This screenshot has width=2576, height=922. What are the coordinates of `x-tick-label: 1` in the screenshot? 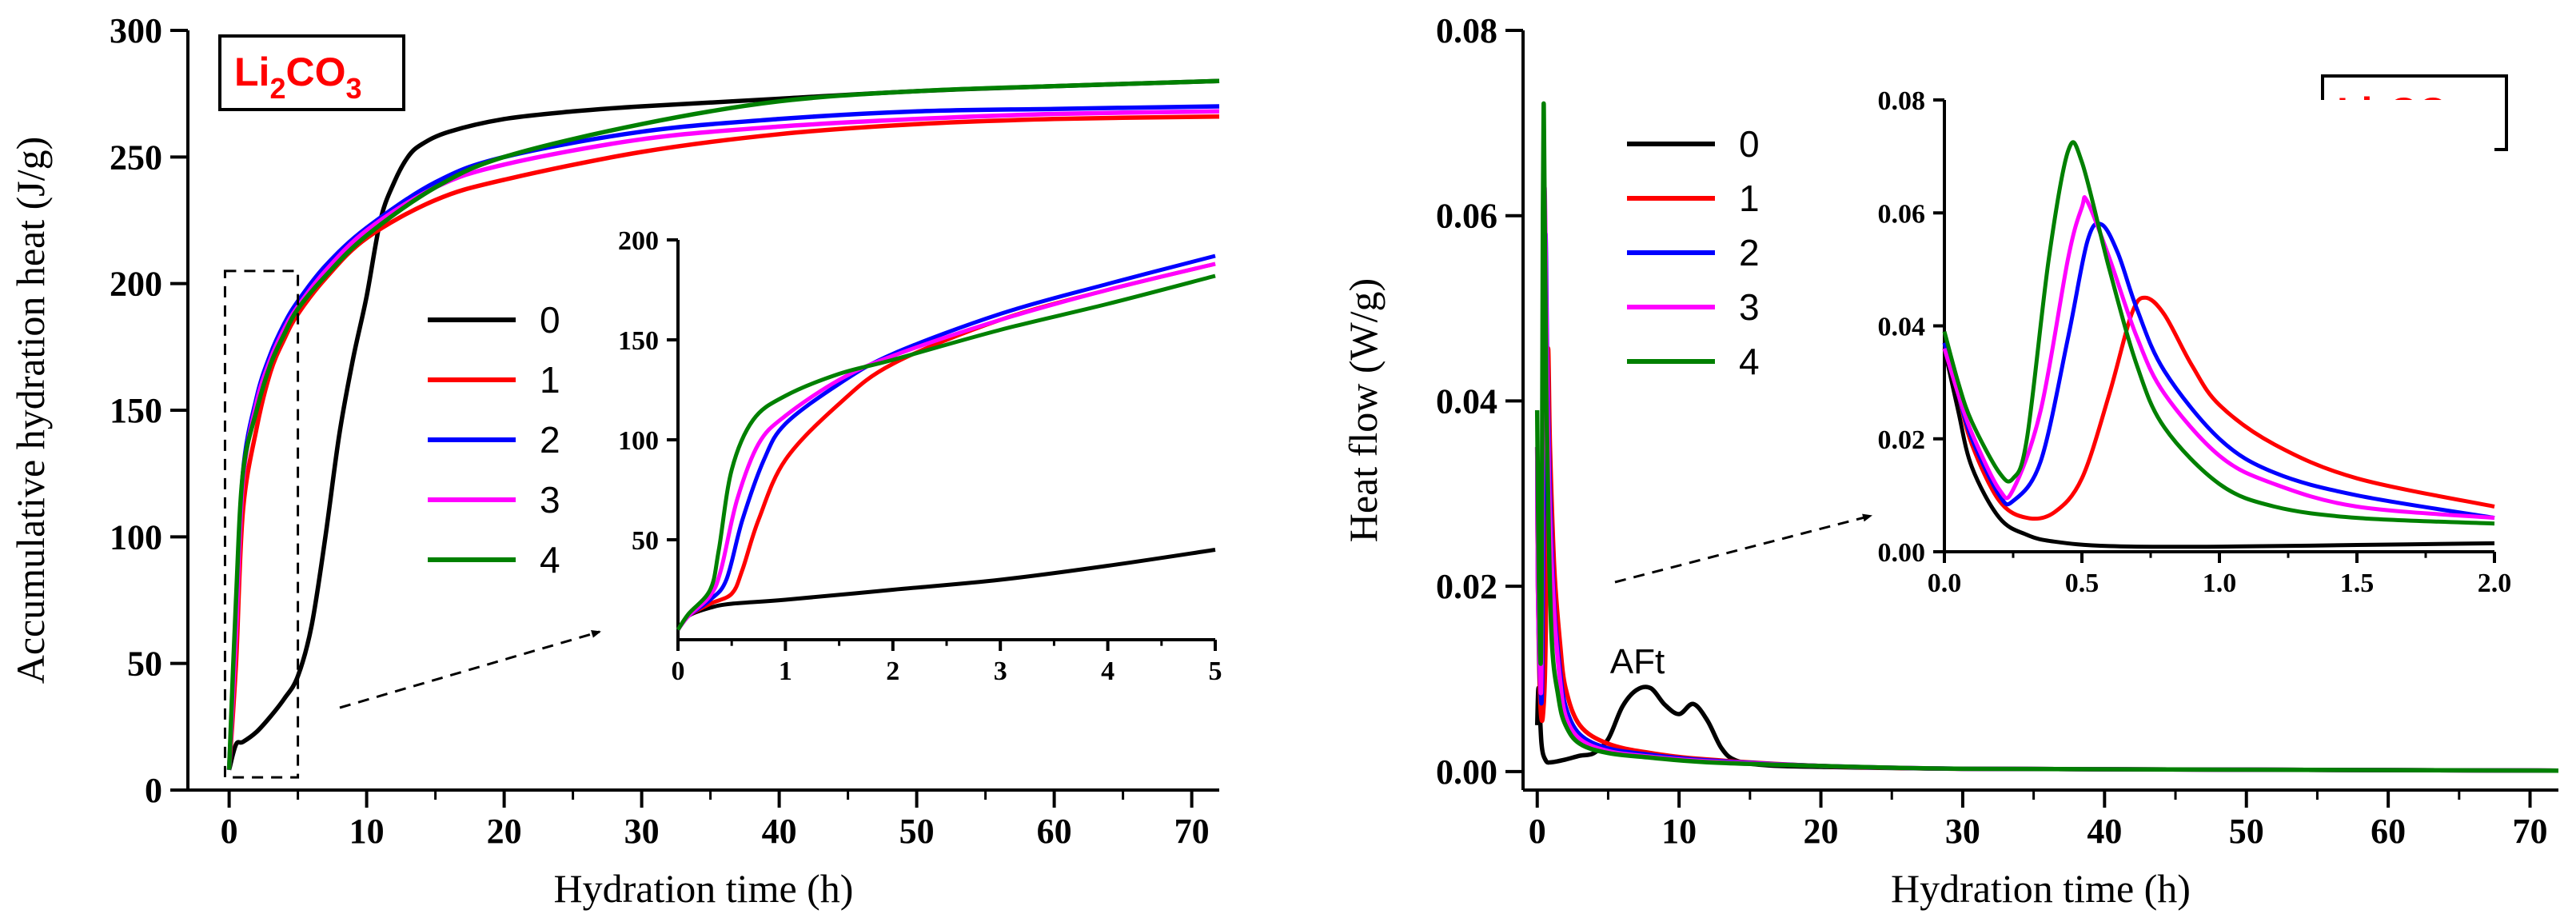 It's located at (785, 671).